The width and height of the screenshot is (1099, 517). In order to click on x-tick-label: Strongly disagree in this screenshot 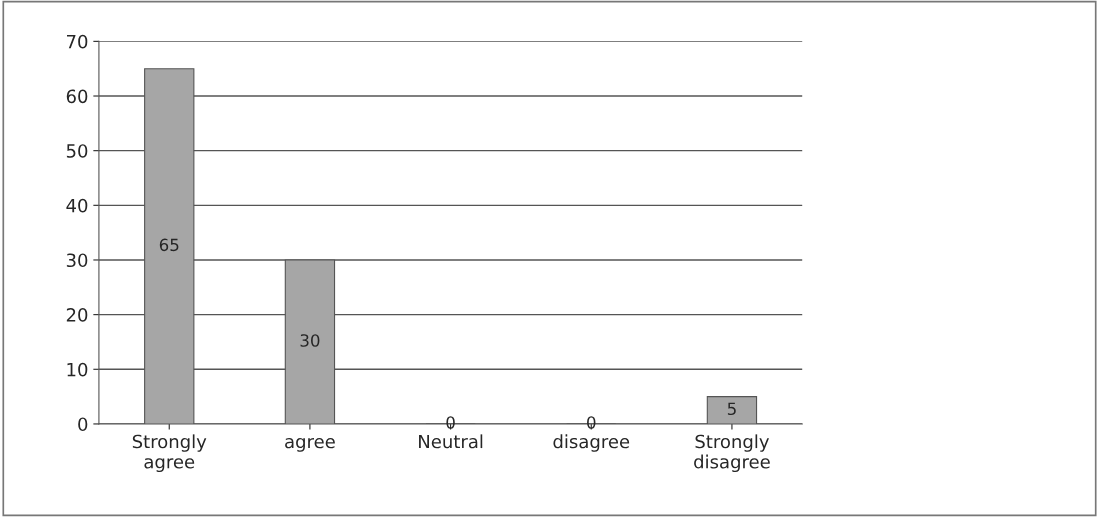, I will do `click(732, 453)`.